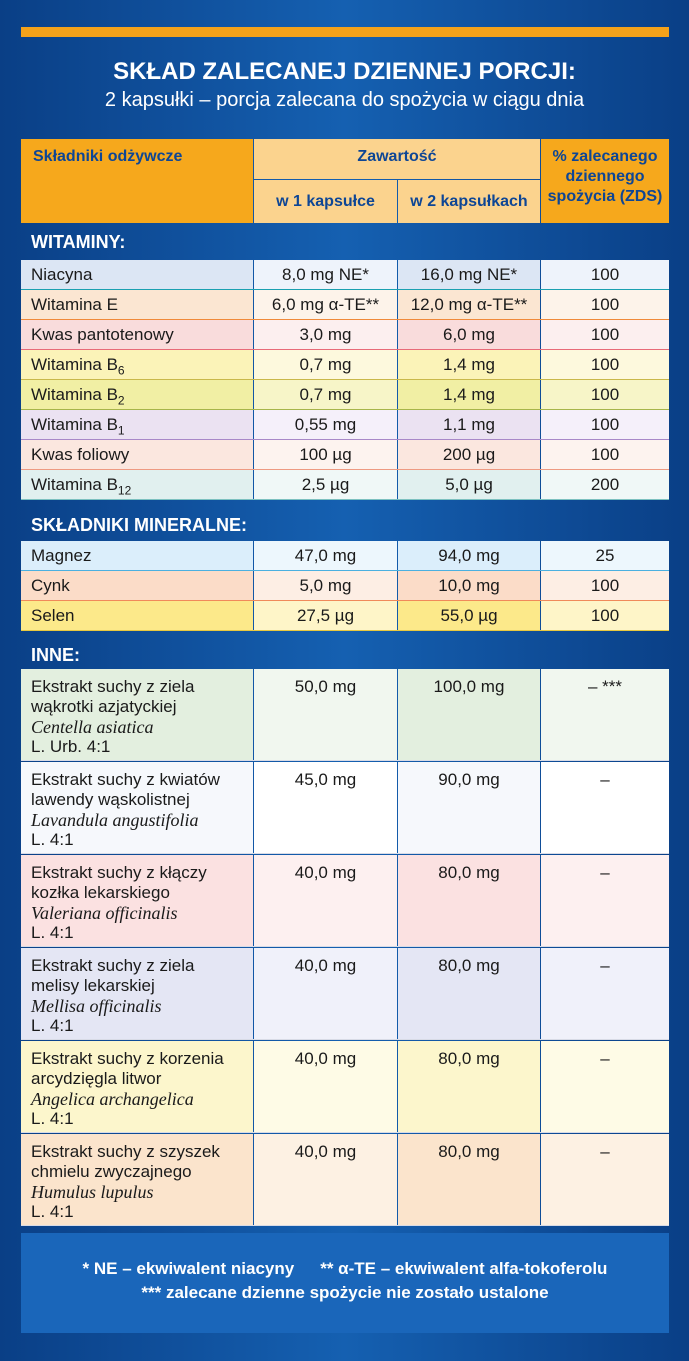 The width and height of the screenshot is (689, 1361). I want to click on table-row: Witamina B1 0,55 mg 1,1 mg 100, so click(345, 425).